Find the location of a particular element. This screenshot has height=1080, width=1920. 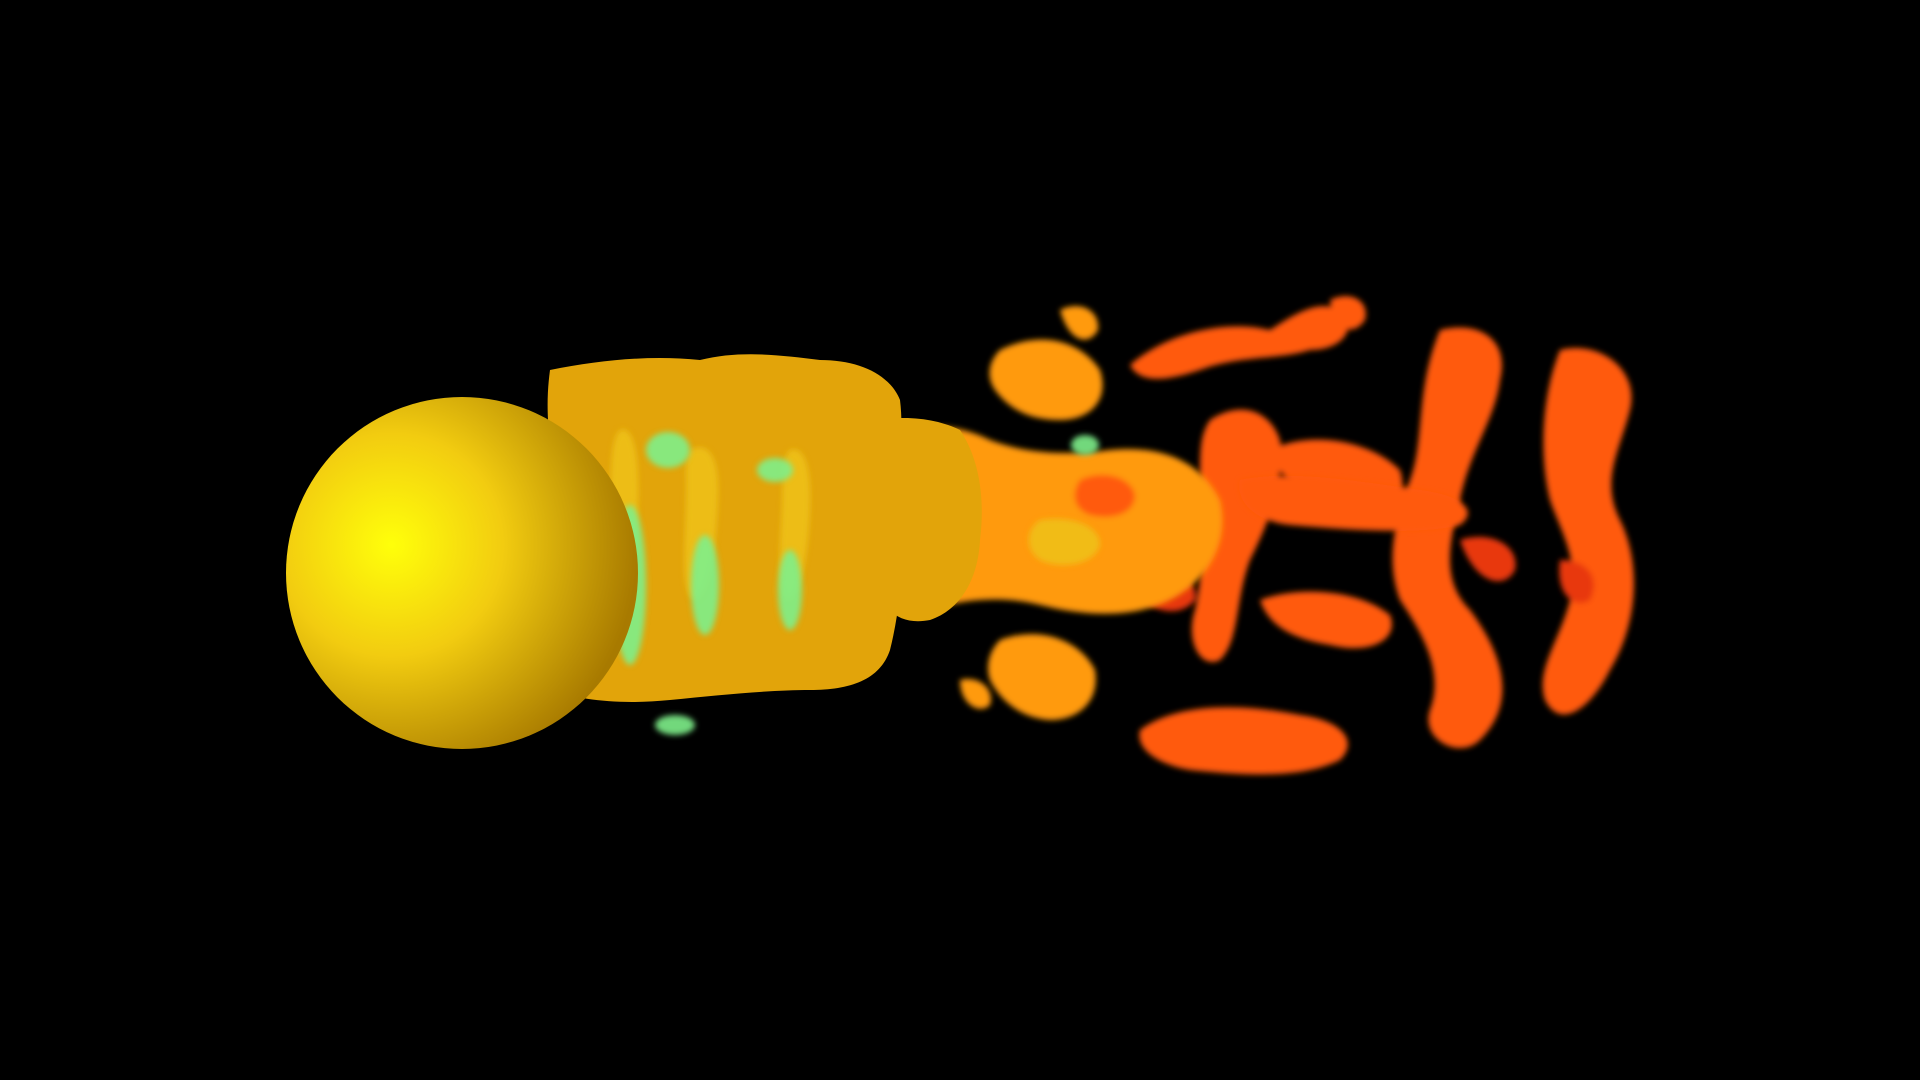

sphere-body is located at coordinates (462, 573).